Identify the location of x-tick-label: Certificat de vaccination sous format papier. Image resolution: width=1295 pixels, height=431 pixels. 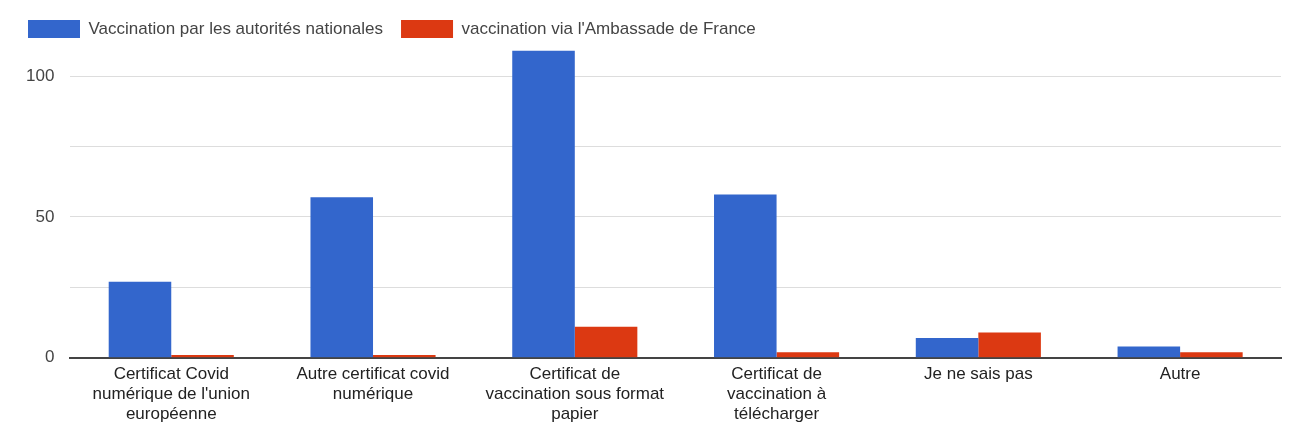
(575, 393).